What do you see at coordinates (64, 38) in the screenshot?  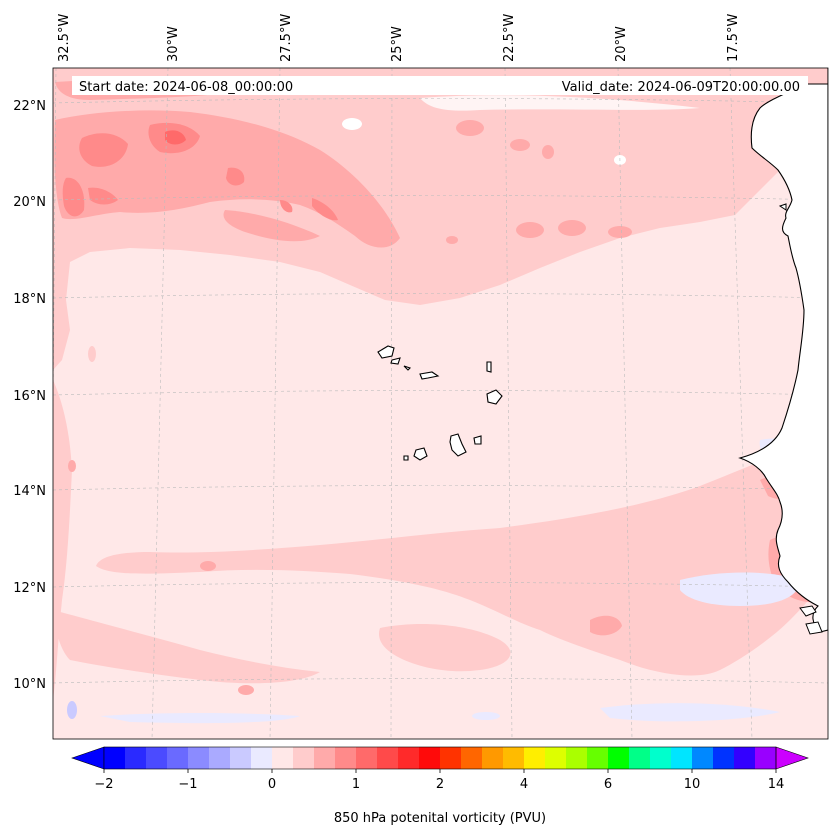 I see `lon-label: 32.5°W` at bounding box center [64, 38].